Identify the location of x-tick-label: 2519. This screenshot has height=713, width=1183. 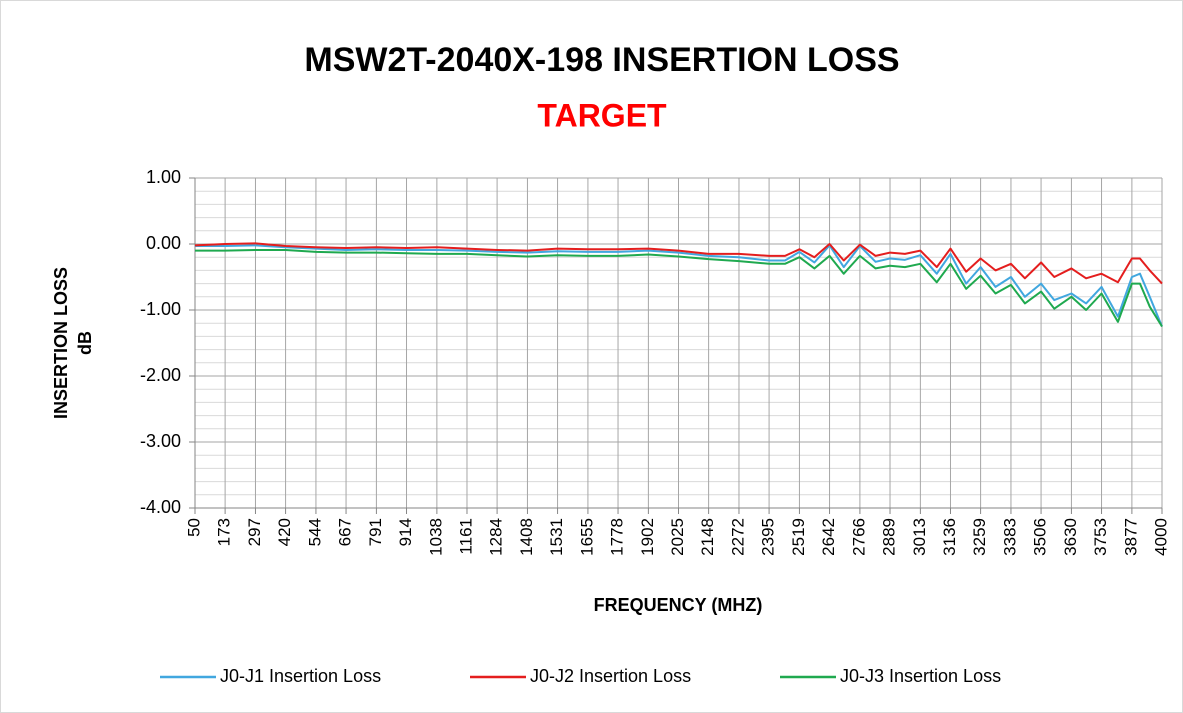
(798, 537).